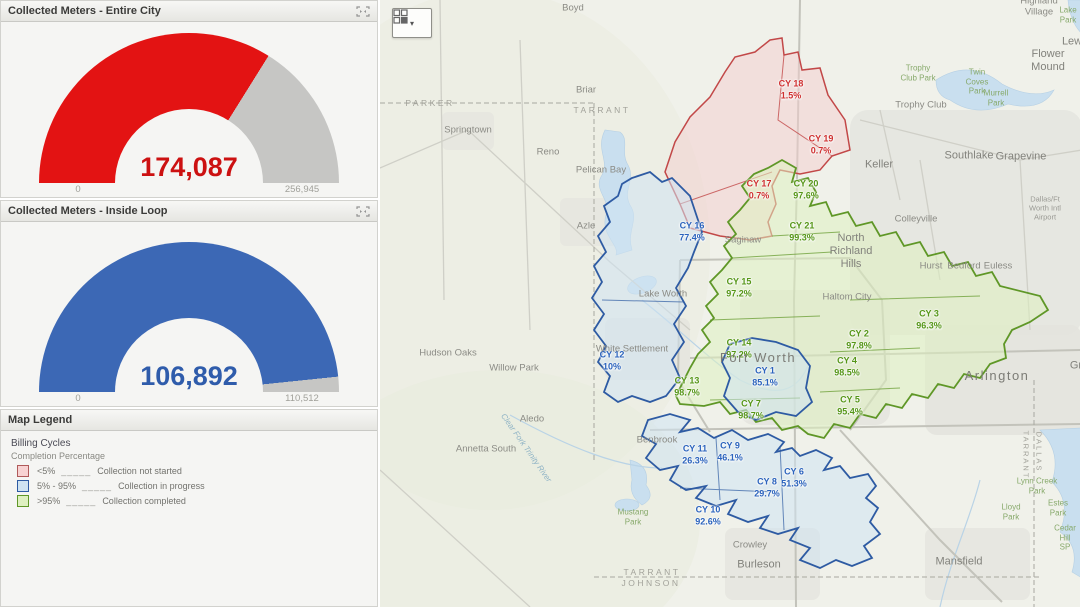 Image resolution: width=1080 pixels, height=607 pixels. I want to click on panel-title: Collected Meters - Entire City, so click(84, 11).